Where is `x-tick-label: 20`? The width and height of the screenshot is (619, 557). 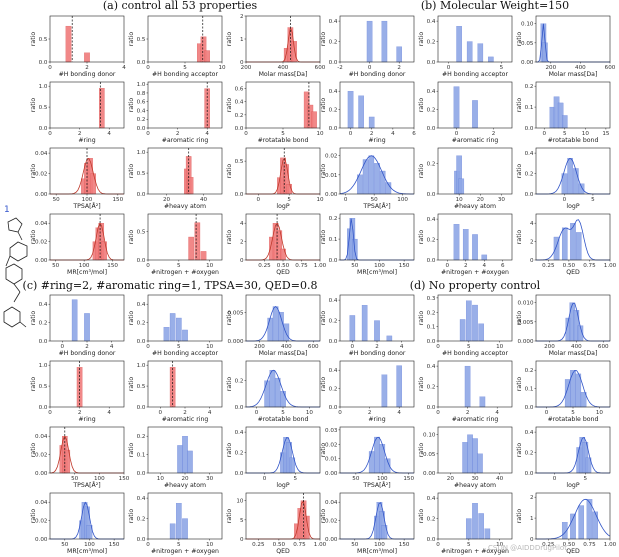 x-tick-label: 20 is located at coordinates (481, 200).